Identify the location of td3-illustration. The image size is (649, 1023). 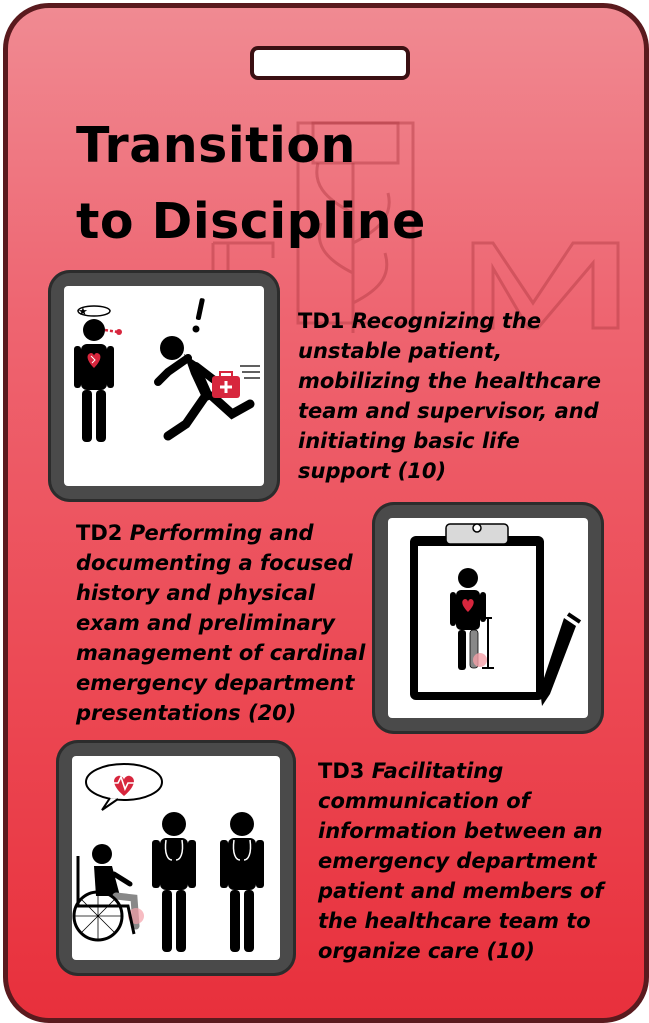
(176, 858).